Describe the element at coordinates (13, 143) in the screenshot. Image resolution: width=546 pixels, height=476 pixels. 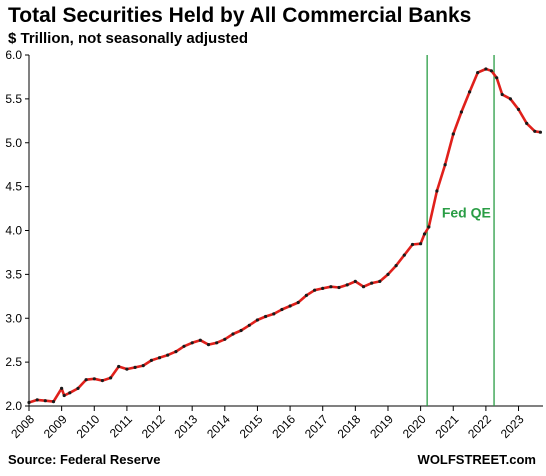
I see `y-tick-label: 5.0` at that location.